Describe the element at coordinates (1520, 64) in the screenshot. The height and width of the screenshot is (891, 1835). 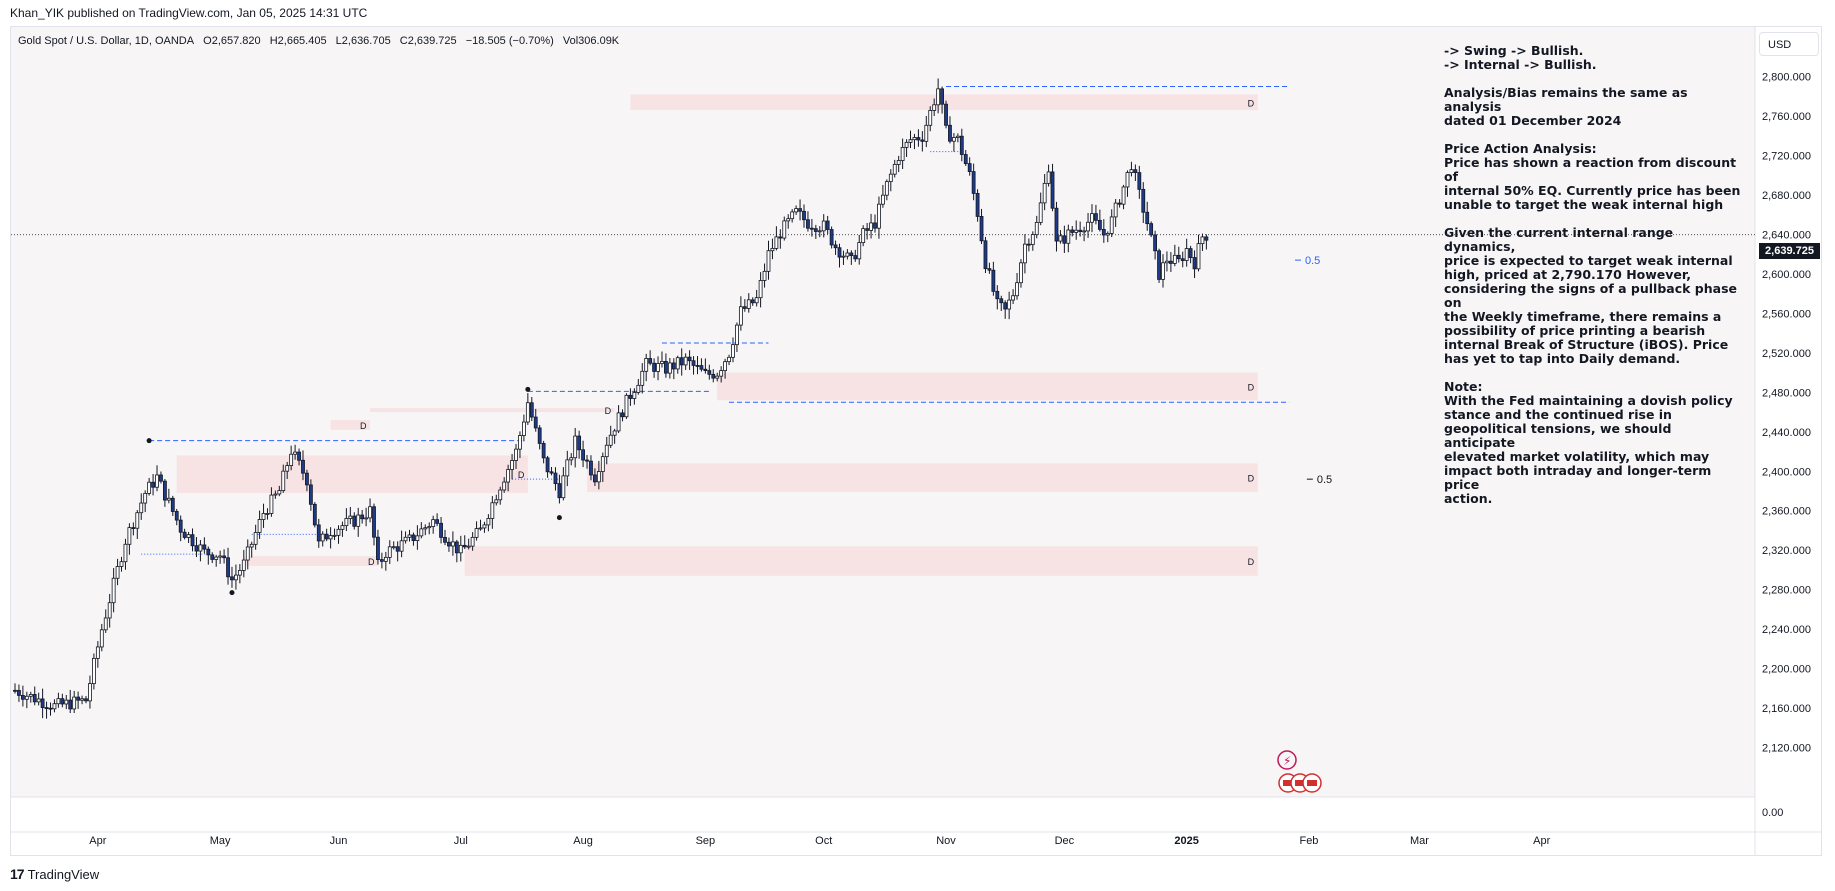
I see `bias-internal: -> Internal -> Bullish.` at that location.